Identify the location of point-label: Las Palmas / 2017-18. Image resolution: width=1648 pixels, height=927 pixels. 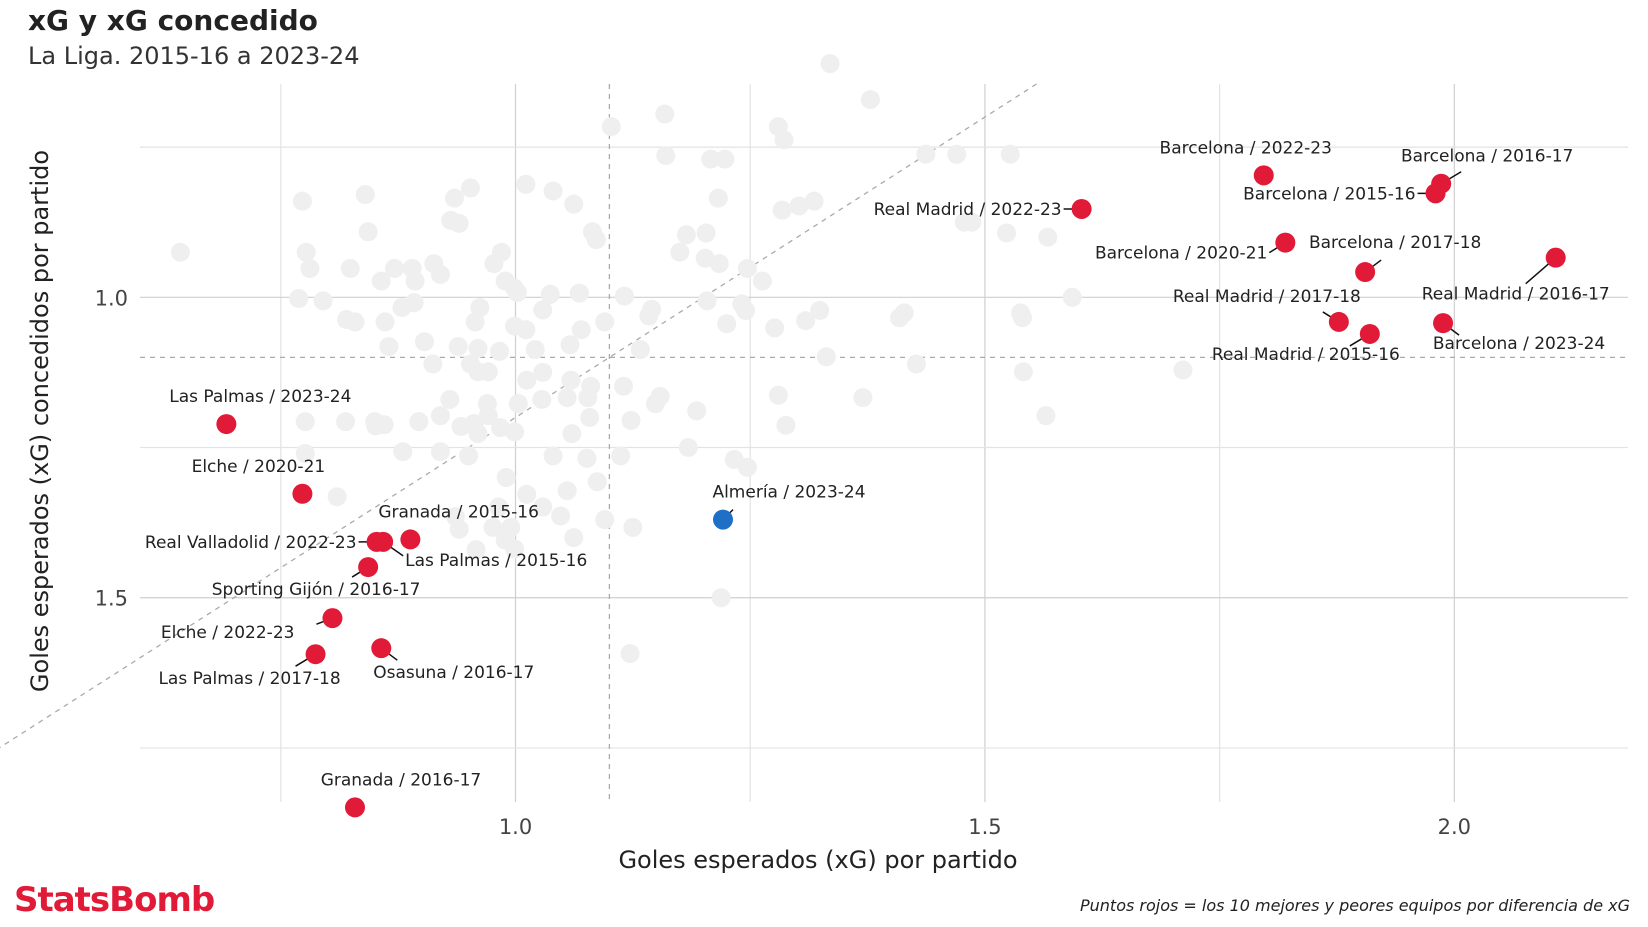
(249, 679).